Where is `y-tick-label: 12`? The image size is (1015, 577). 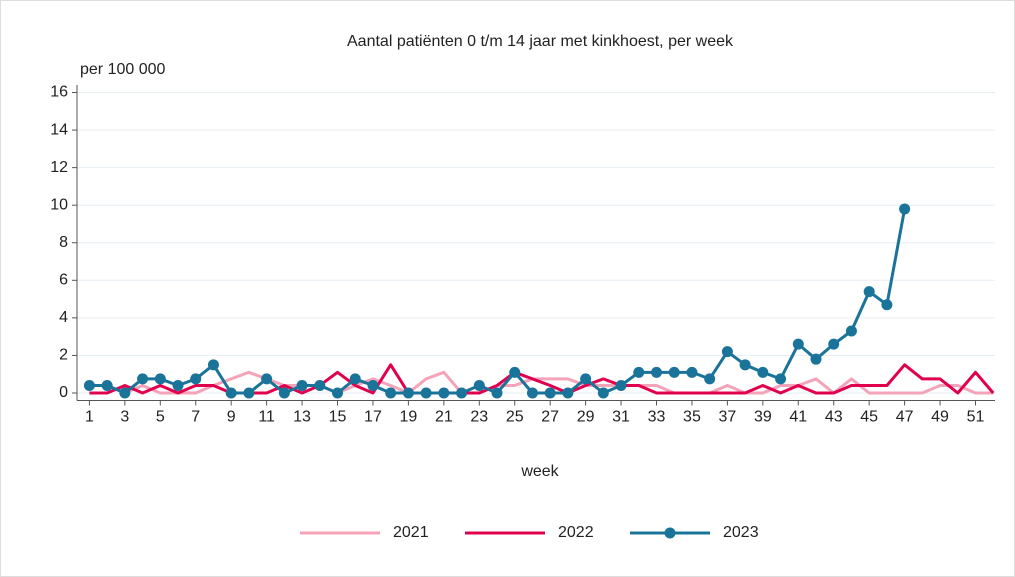
y-tick-label: 12 is located at coordinates (59, 167).